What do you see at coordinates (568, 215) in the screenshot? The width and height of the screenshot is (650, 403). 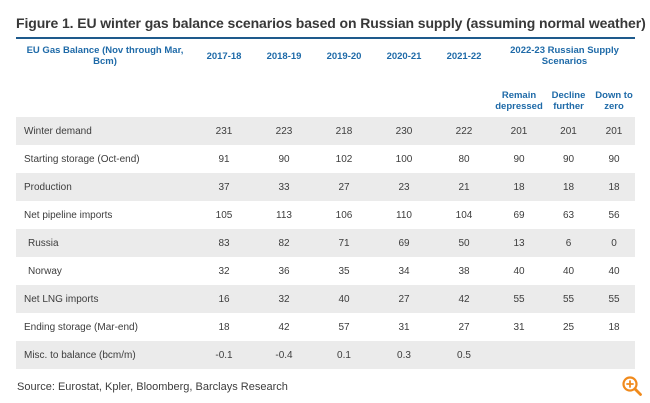 I see `table-cell: 63` at bounding box center [568, 215].